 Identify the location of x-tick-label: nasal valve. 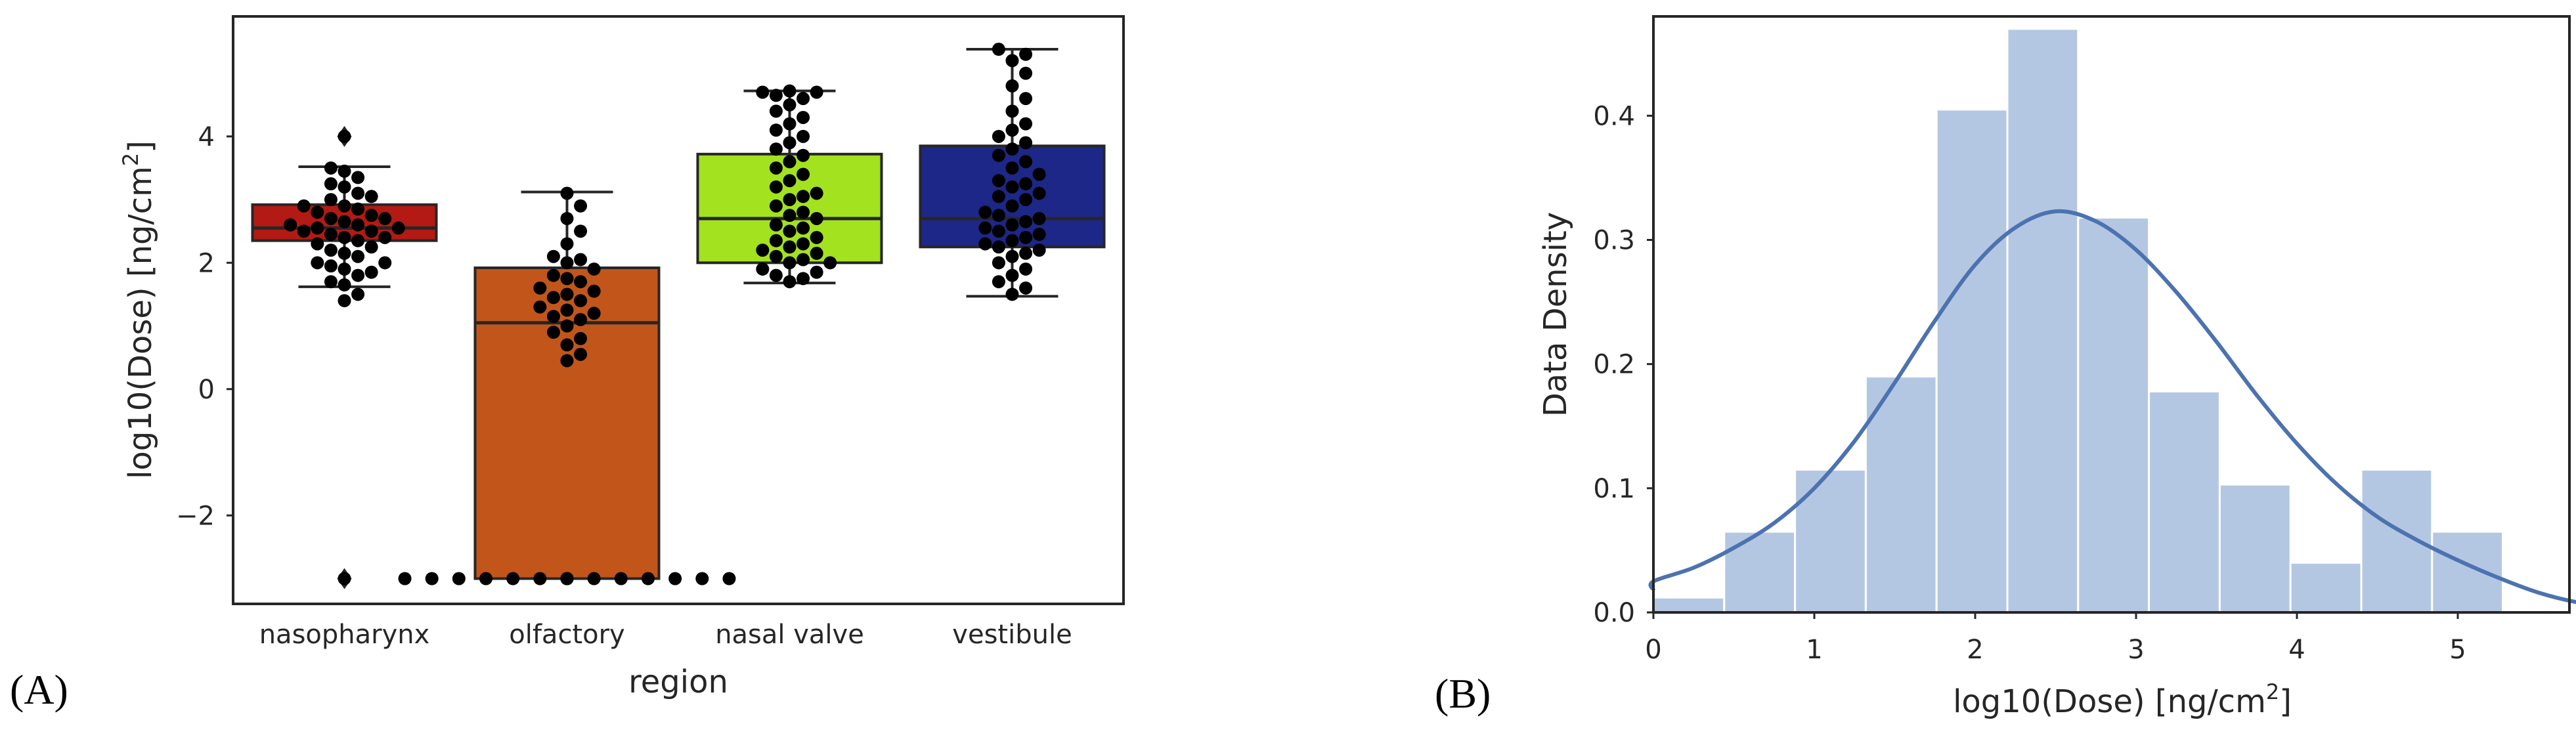
(789, 635).